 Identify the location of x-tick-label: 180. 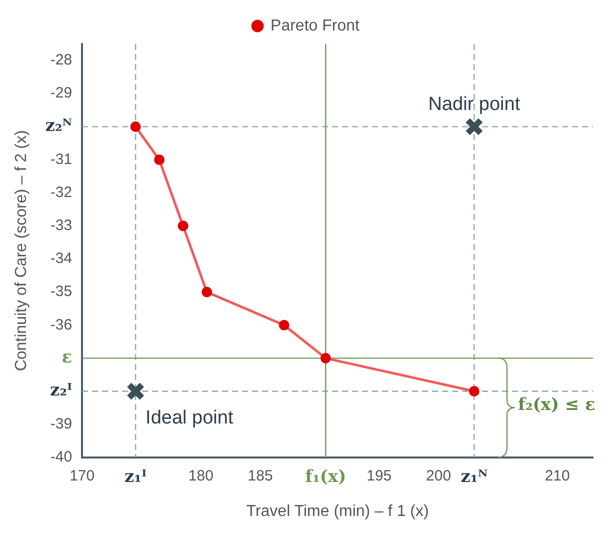
(201, 476).